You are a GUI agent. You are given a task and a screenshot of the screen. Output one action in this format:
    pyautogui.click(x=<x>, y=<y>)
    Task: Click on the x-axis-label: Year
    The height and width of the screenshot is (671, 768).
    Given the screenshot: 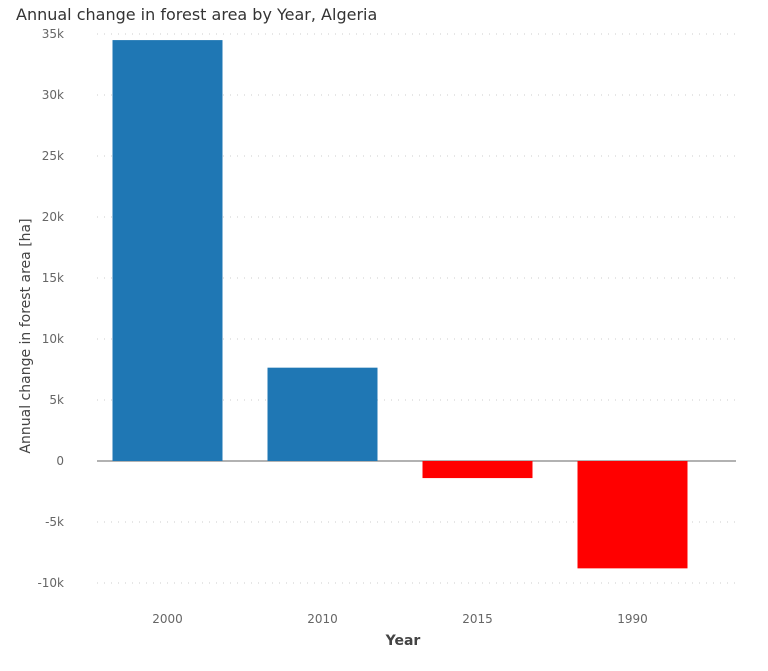 What is the action you would take?
    pyautogui.click(x=403, y=641)
    